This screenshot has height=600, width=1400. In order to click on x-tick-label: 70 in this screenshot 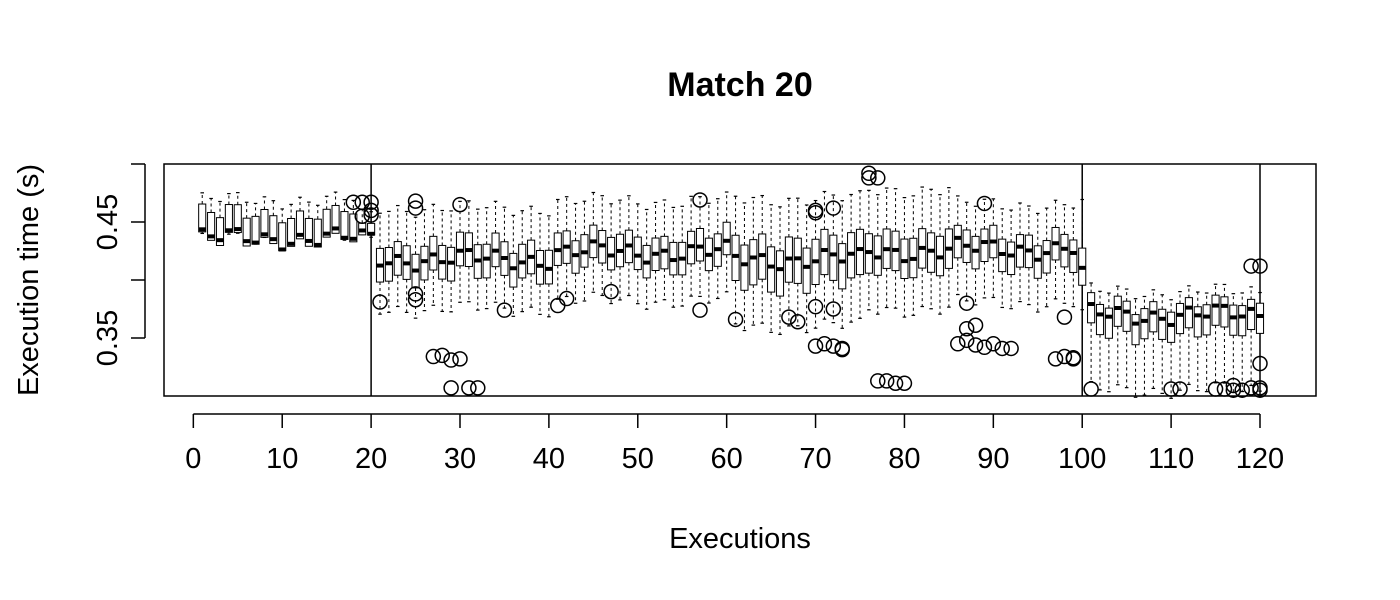, I will do `click(815, 459)`.